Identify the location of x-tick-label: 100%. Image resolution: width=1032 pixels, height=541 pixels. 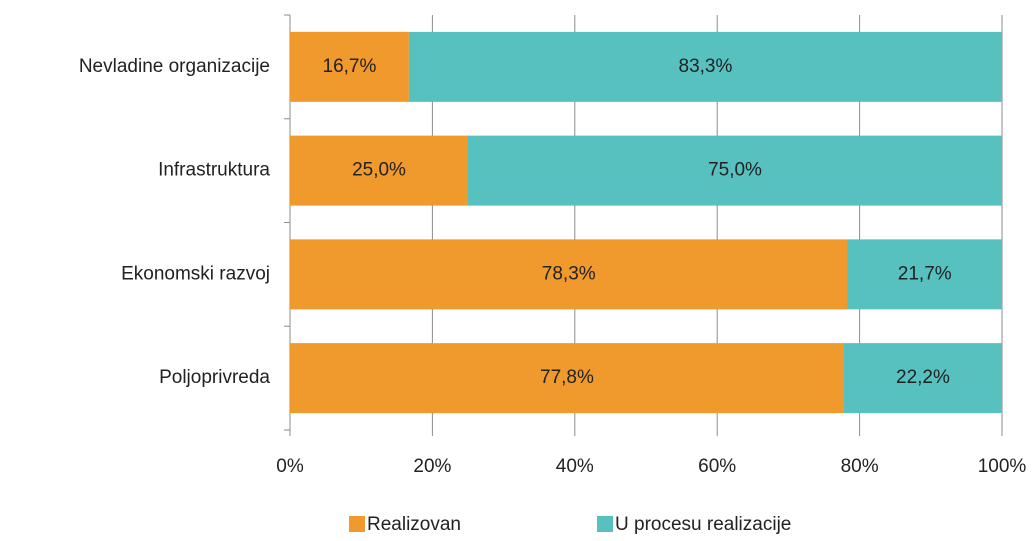
(1002, 466).